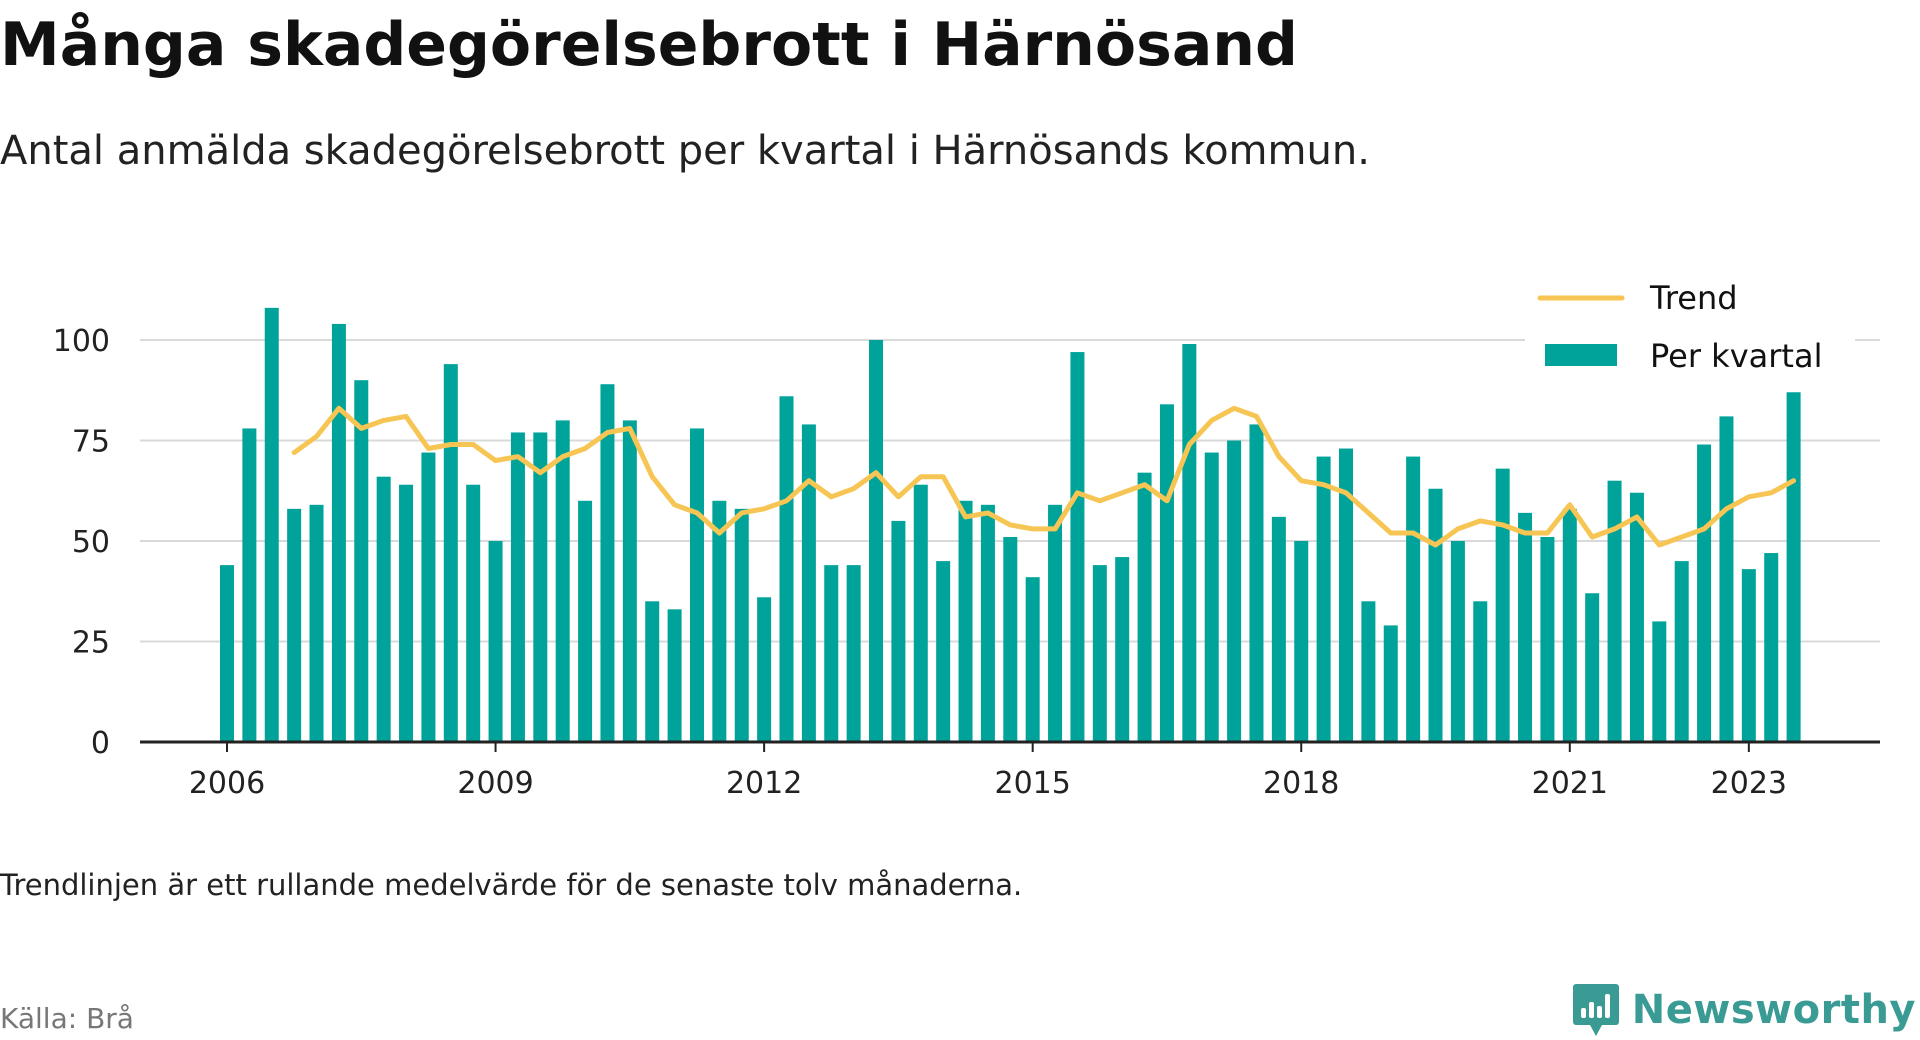 Image resolution: width=1920 pixels, height=1040 pixels. I want to click on legend: Trend Per kvartal, so click(1690, 327).